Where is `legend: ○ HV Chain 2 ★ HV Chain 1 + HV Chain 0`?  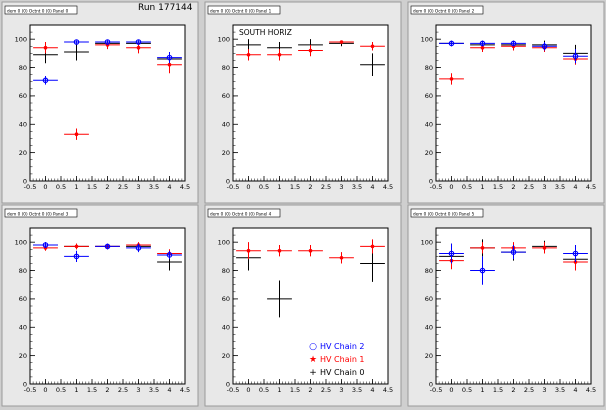 legend: ○ HV Chain 2 ★ HV Chain 1 + HV Chain 0 is located at coordinates (346, 359).